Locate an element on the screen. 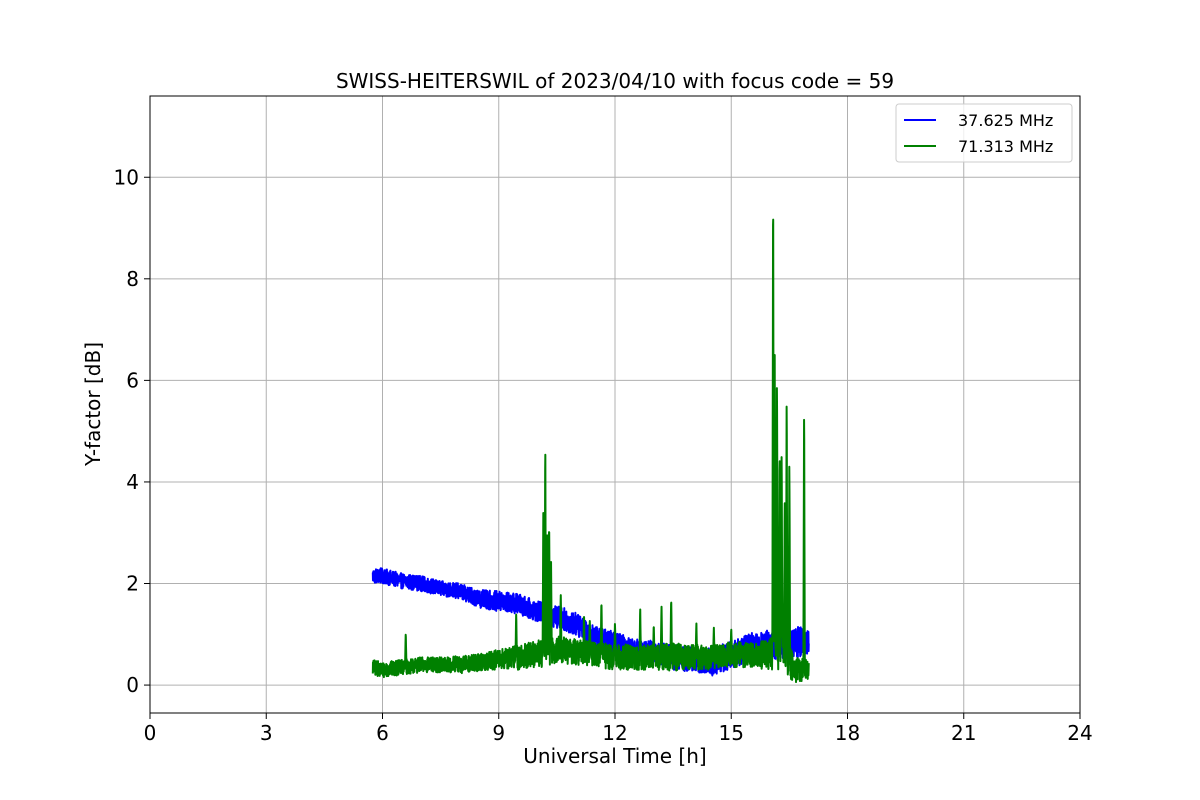 The width and height of the screenshot is (1200, 800). legend-label: 71.313 MHz is located at coordinates (1005, 146).